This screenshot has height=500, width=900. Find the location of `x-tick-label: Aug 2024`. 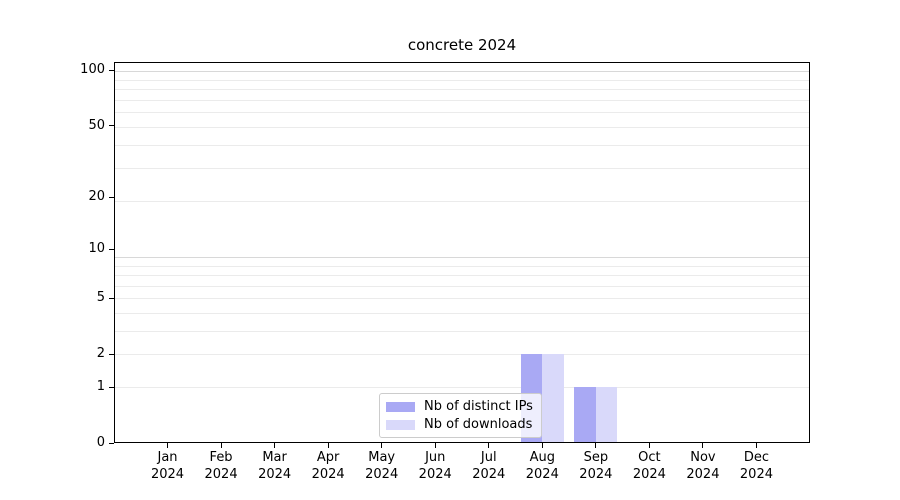

x-tick-label: Aug 2024 is located at coordinates (542, 466).